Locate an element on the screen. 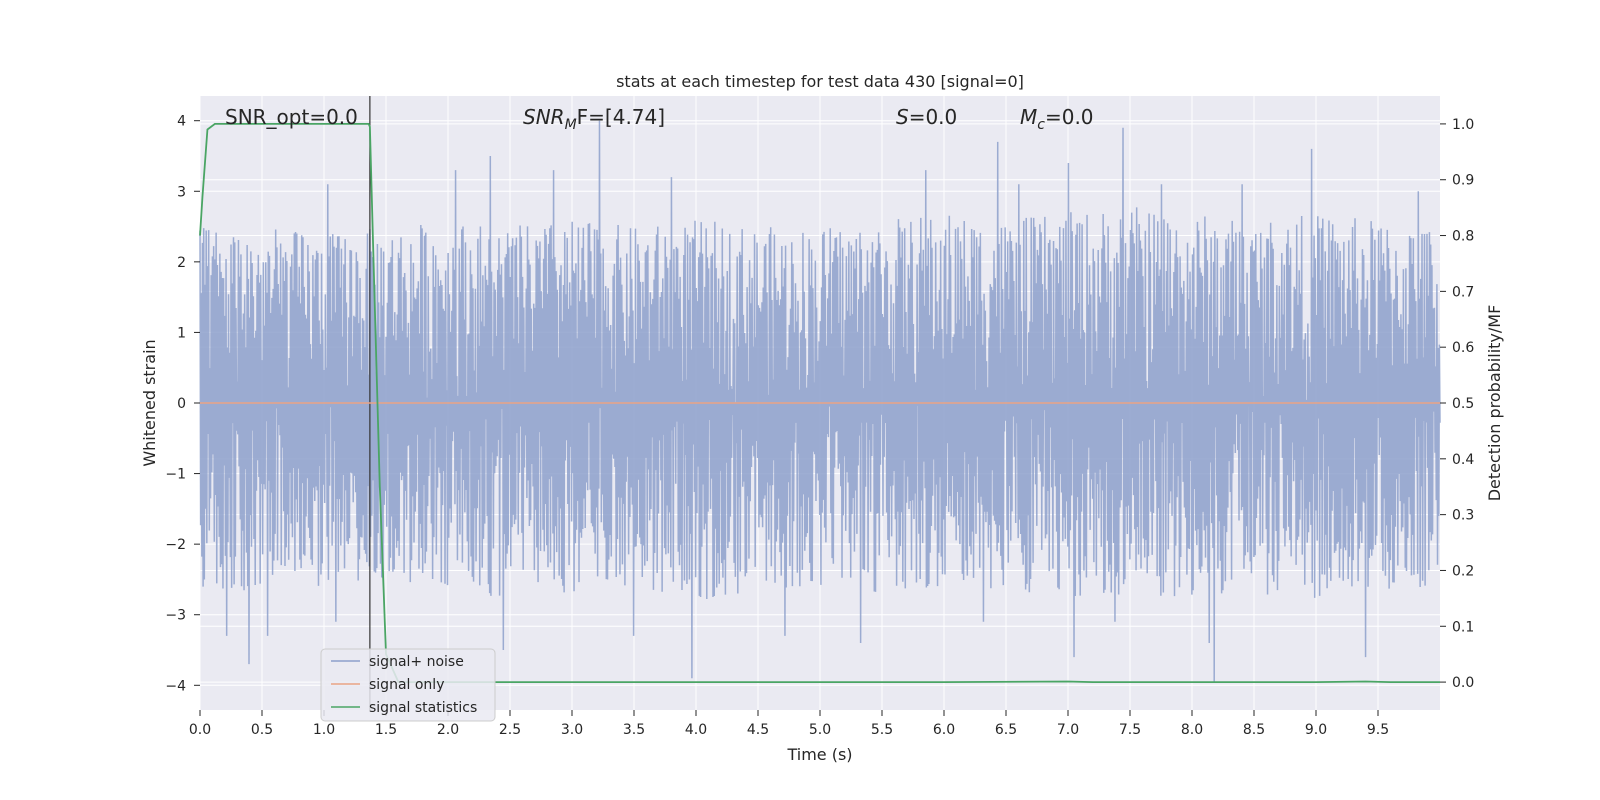 The height and width of the screenshot is (800, 1600). y-tick-label: 3 is located at coordinates (181, 192).